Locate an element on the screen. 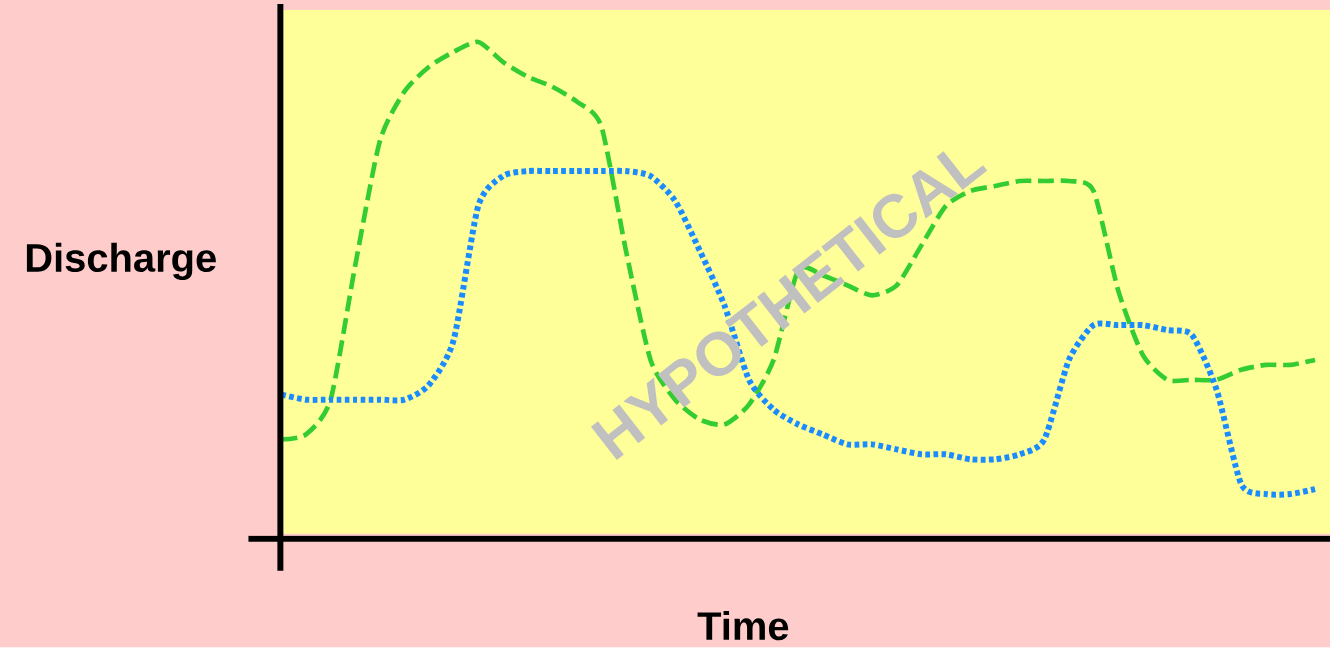 The image size is (1333, 648). x-axis-title: Time is located at coordinates (743, 626).